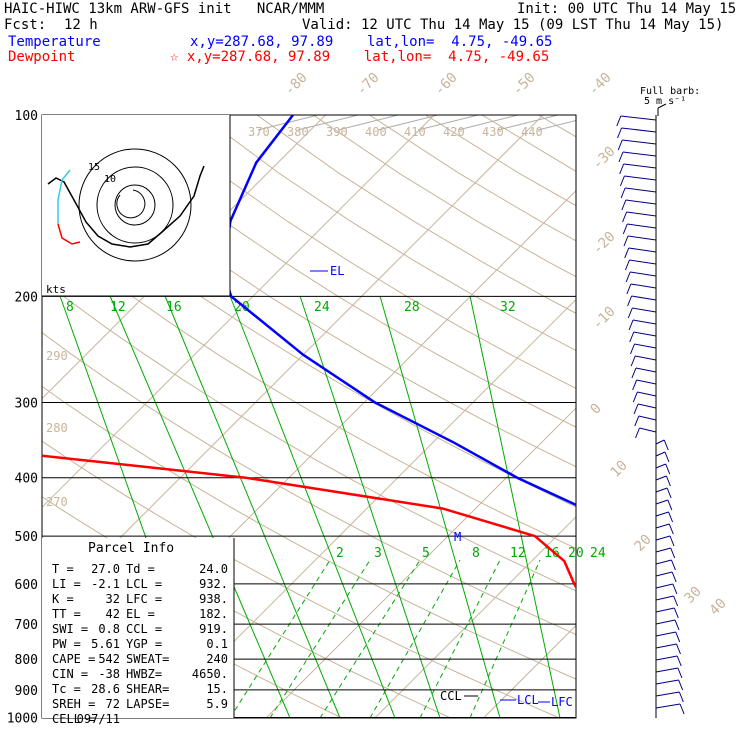 The width and height of the screenshot is (740, 740). I want to click on parcel-info-value: LAPSE=, so click(147, 704).